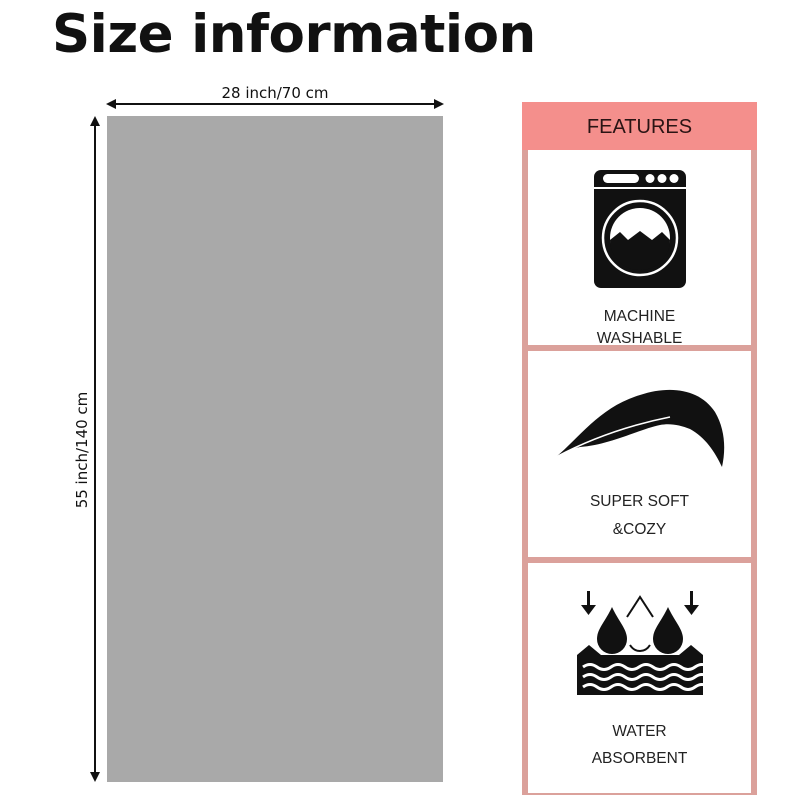 This screenshot has height=800, width=800. I want to click on washing-machine-icon, so click(639, 229).